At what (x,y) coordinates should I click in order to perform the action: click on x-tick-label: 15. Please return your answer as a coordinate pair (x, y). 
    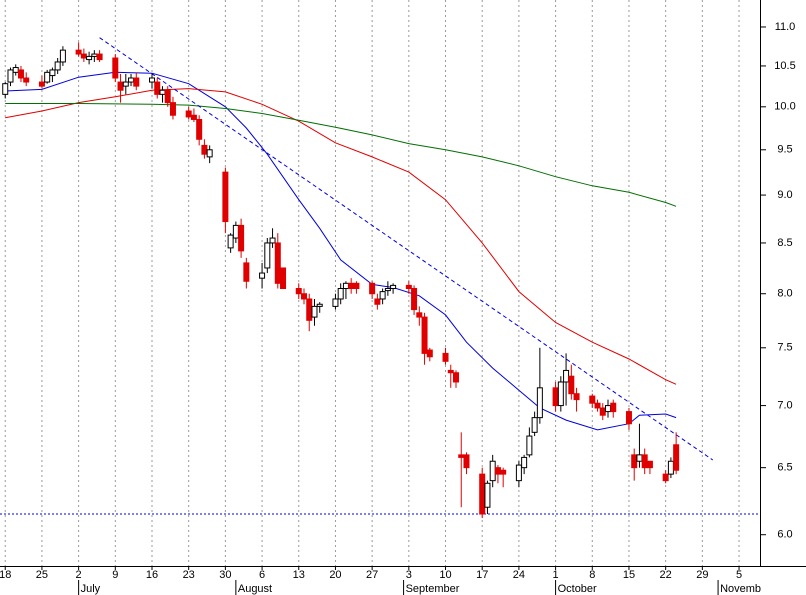
    Looking at the image, I should click on (629, 575).